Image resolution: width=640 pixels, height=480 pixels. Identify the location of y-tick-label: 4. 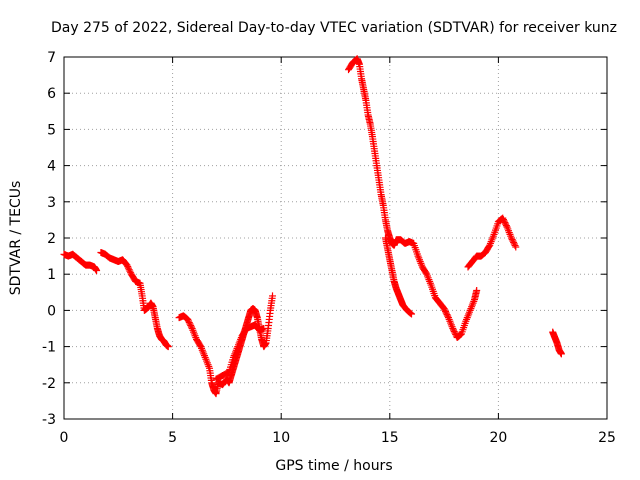
(51, 167).